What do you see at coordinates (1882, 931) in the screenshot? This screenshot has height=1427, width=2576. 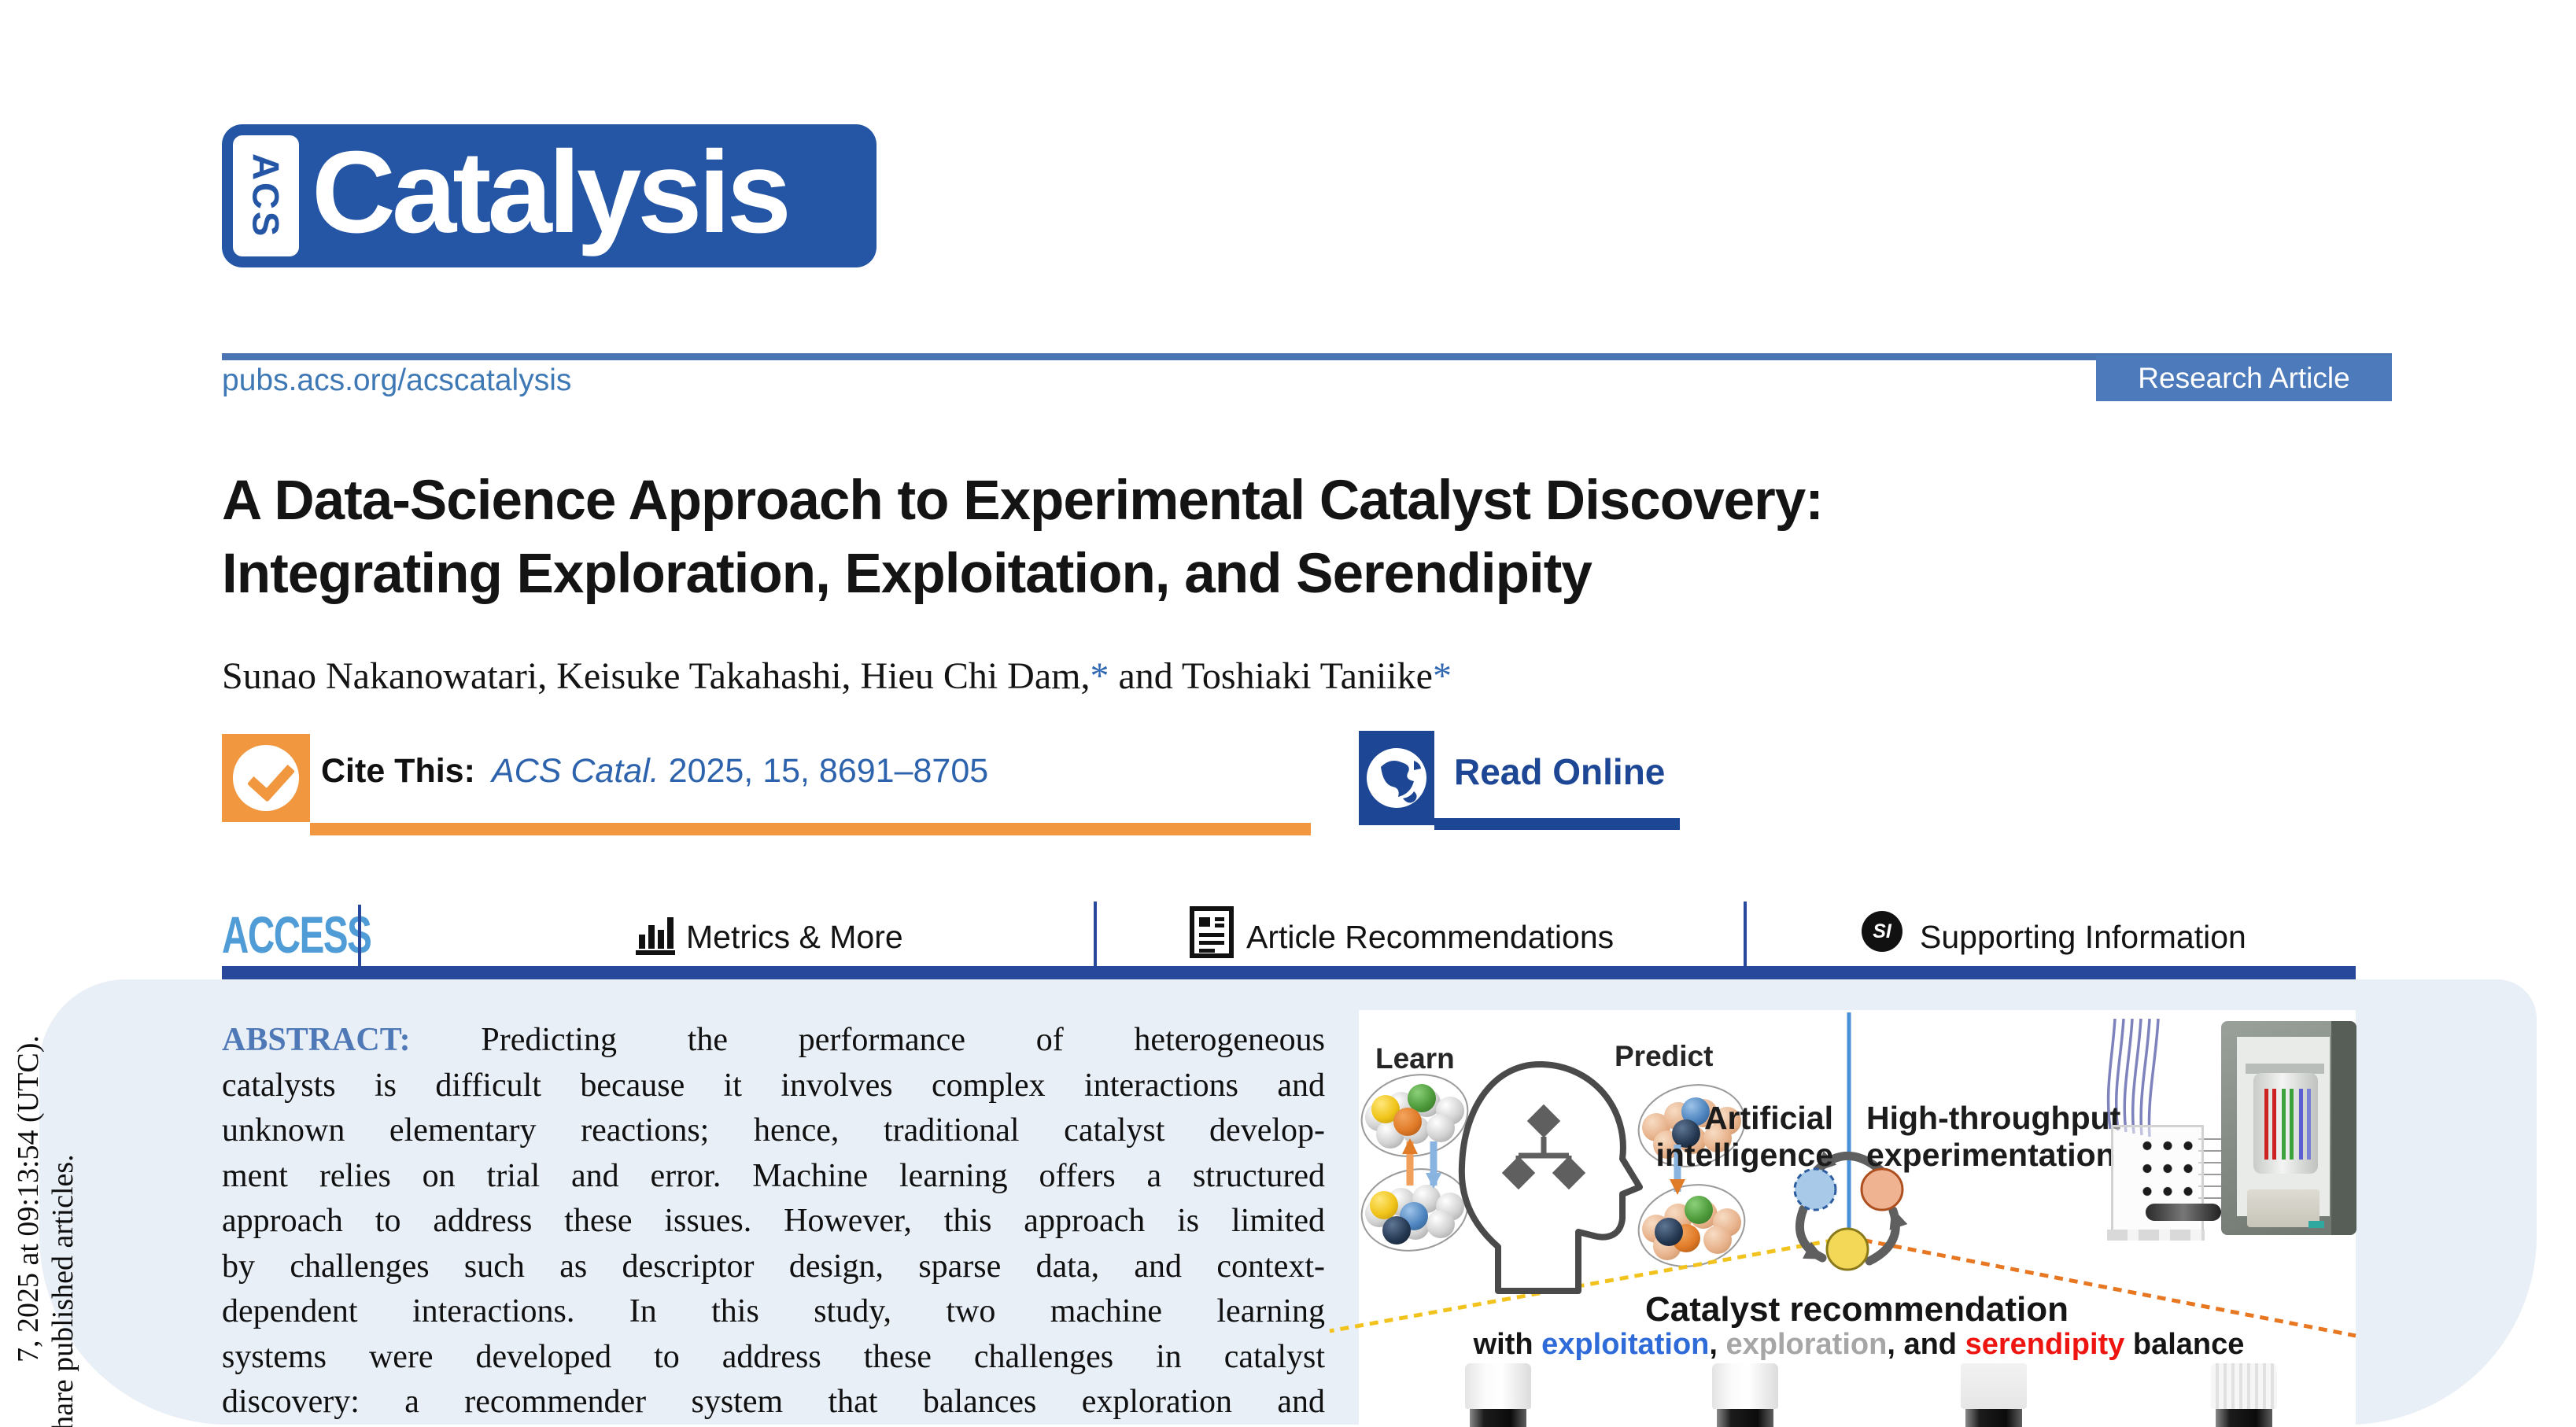 I see `supporting-information-icon: SI` at bounding box center [1882, 931].